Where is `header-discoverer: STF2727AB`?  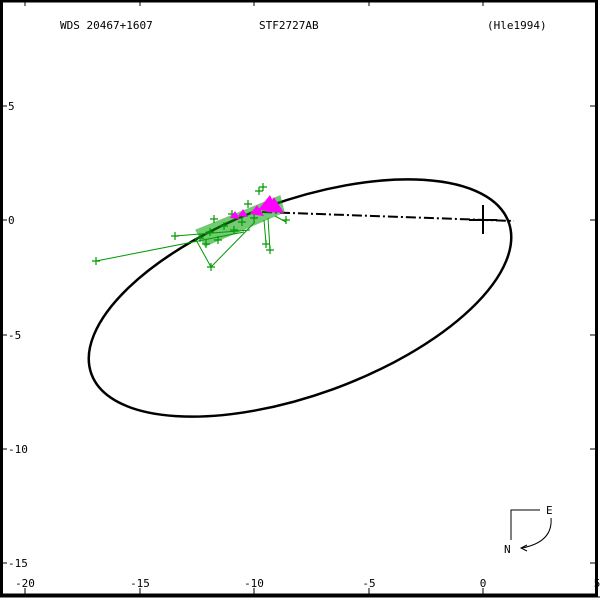
header-discoverer: STF2727AB is located at coordinates (289, 25).